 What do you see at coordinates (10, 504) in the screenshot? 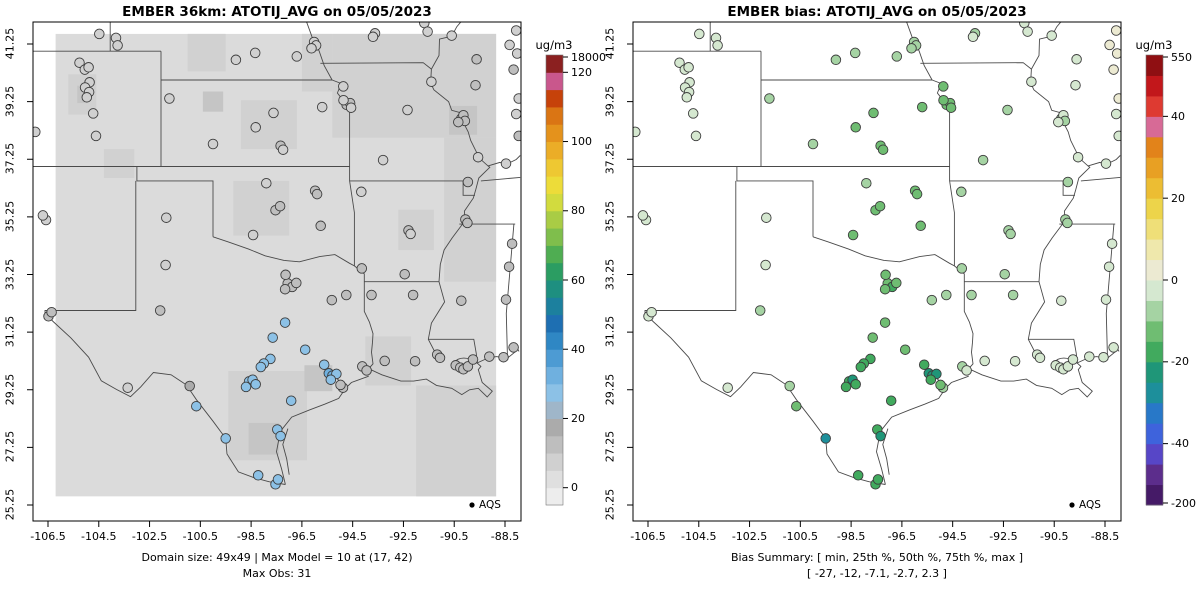
I see `y-axis-tick-label: 25.25` at bounding box center [10, 504].